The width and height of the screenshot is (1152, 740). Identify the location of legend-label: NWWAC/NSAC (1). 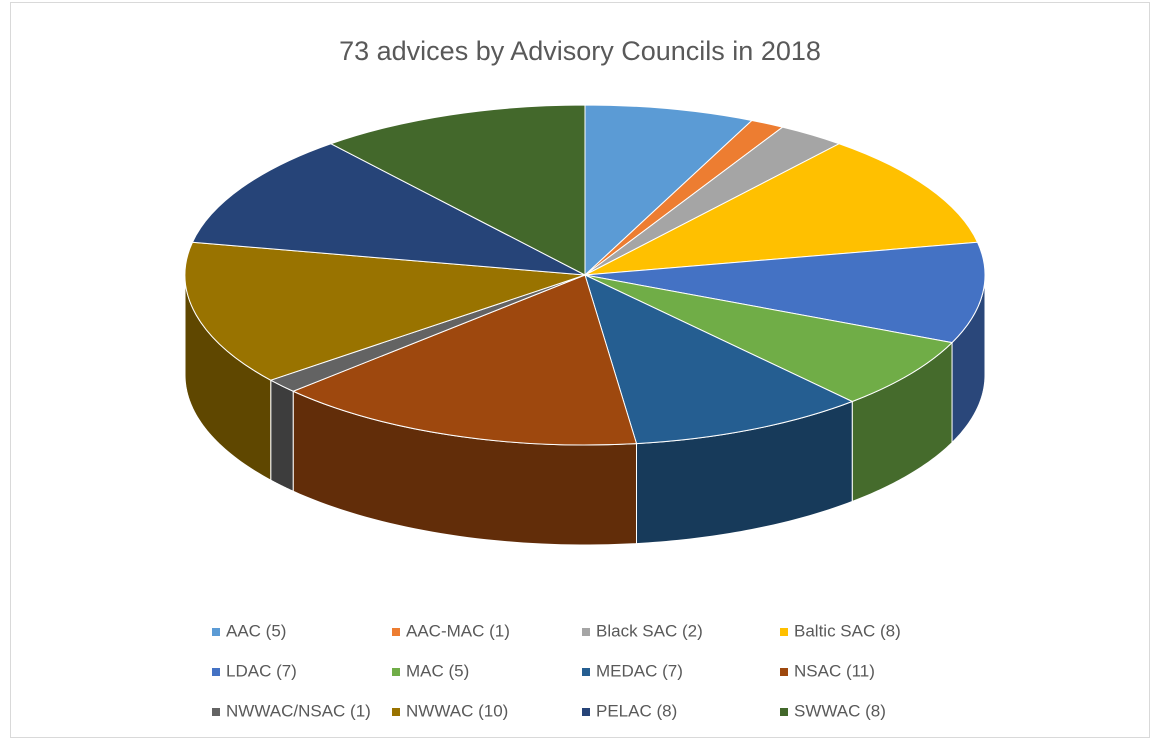
(298, 710).